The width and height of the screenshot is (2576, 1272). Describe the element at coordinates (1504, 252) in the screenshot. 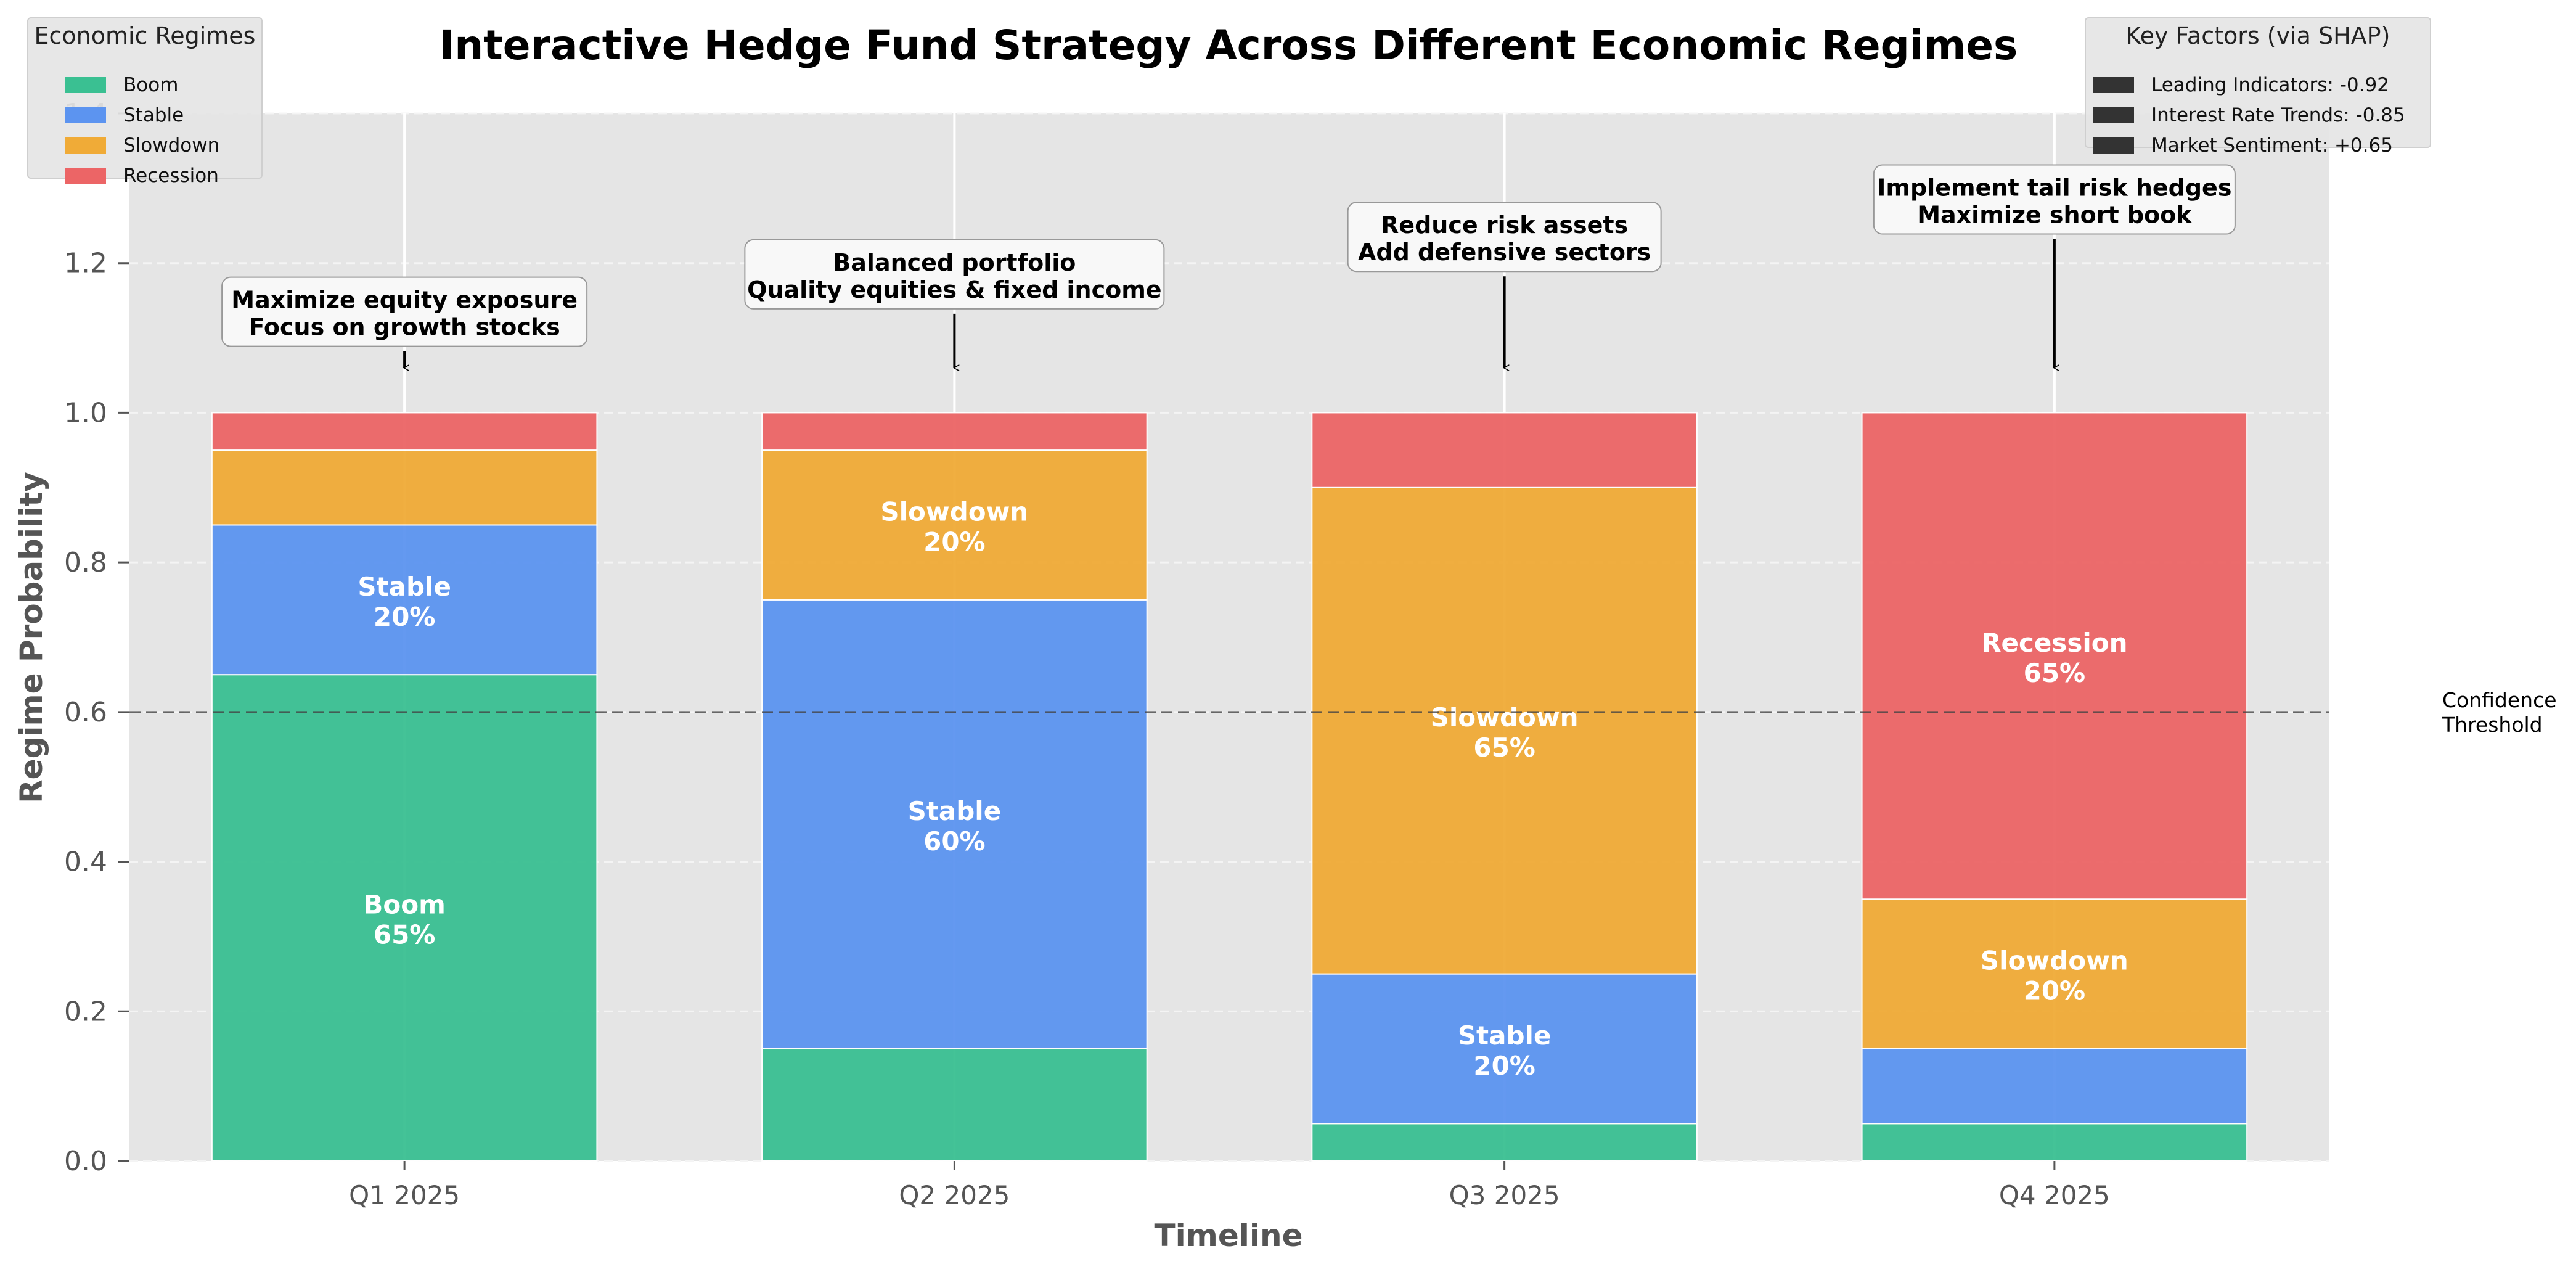

I see `annotation-text: Add defensive sectors` at that location.